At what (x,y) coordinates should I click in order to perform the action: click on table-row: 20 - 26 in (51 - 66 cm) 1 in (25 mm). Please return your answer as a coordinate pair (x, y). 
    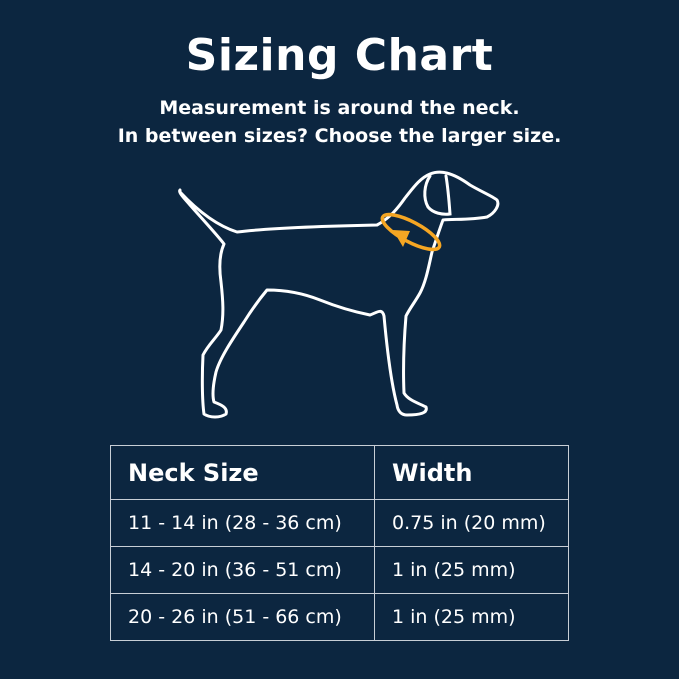
    Looking at the image, I should click on (339, 617).